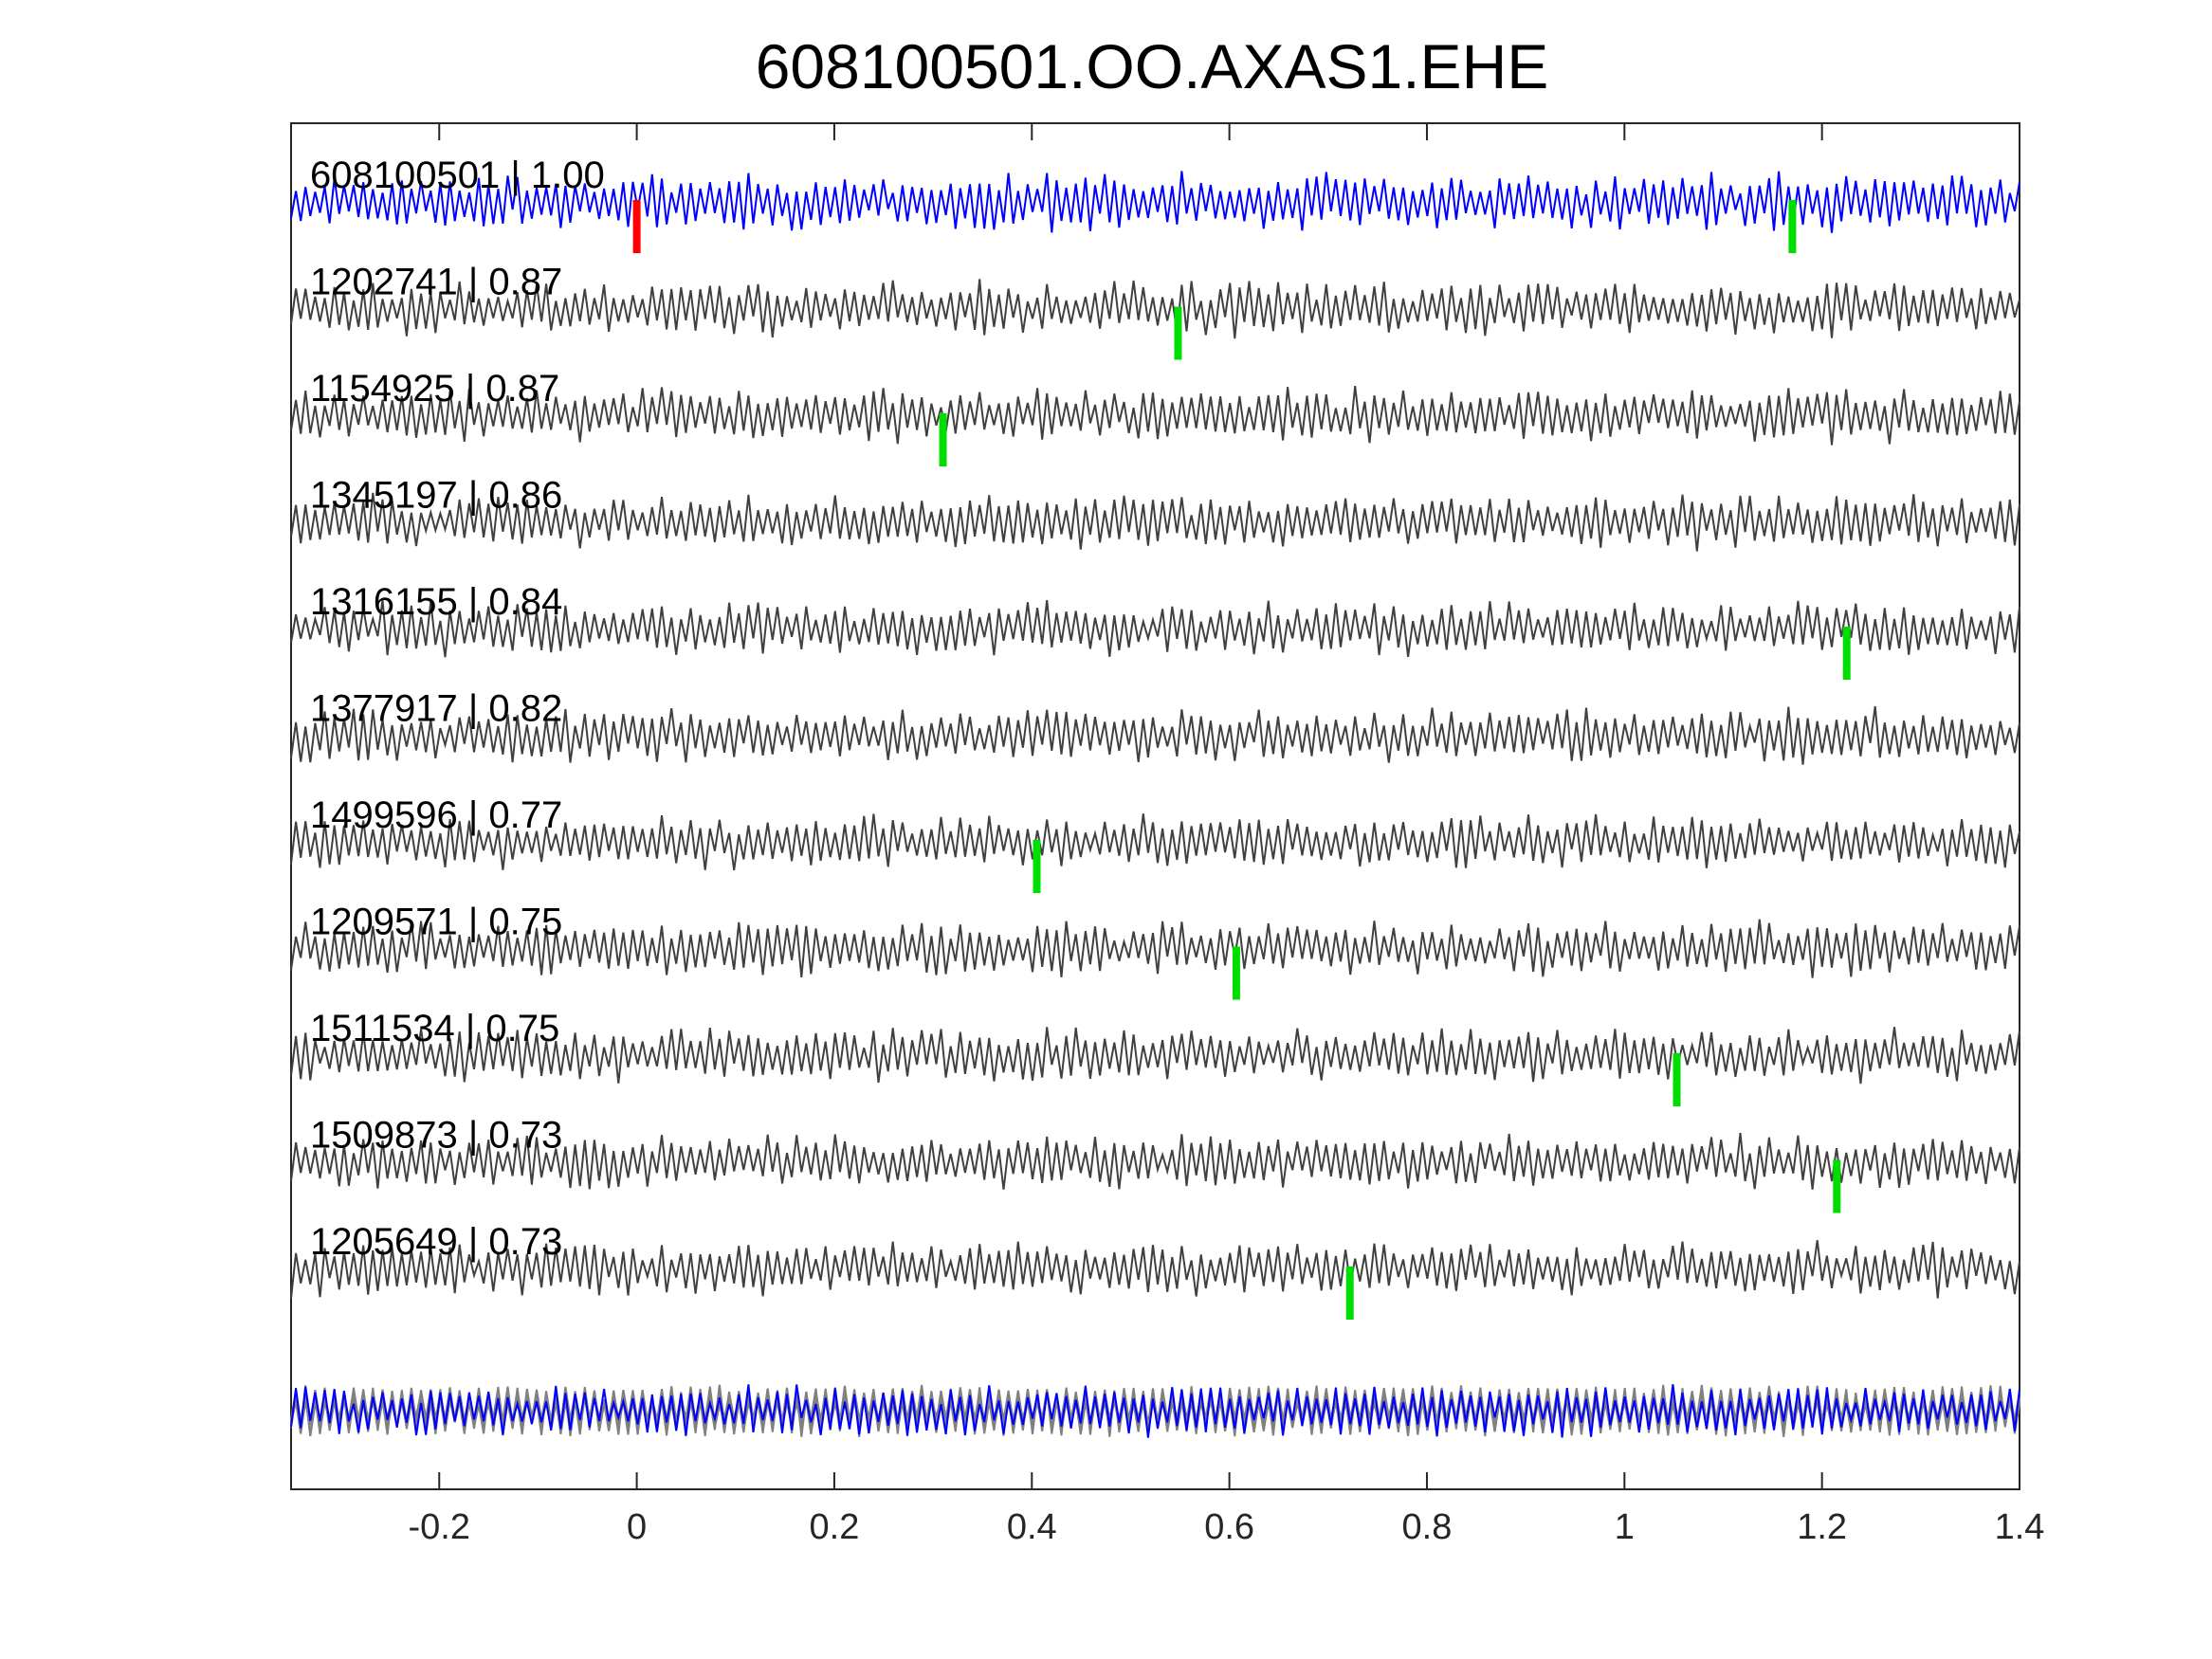 Image resolution: width=2212 pixels, height=1659 pixels. I want to click on trace-label-1205649: 1205649 | 0.73, so click(436, 1242).